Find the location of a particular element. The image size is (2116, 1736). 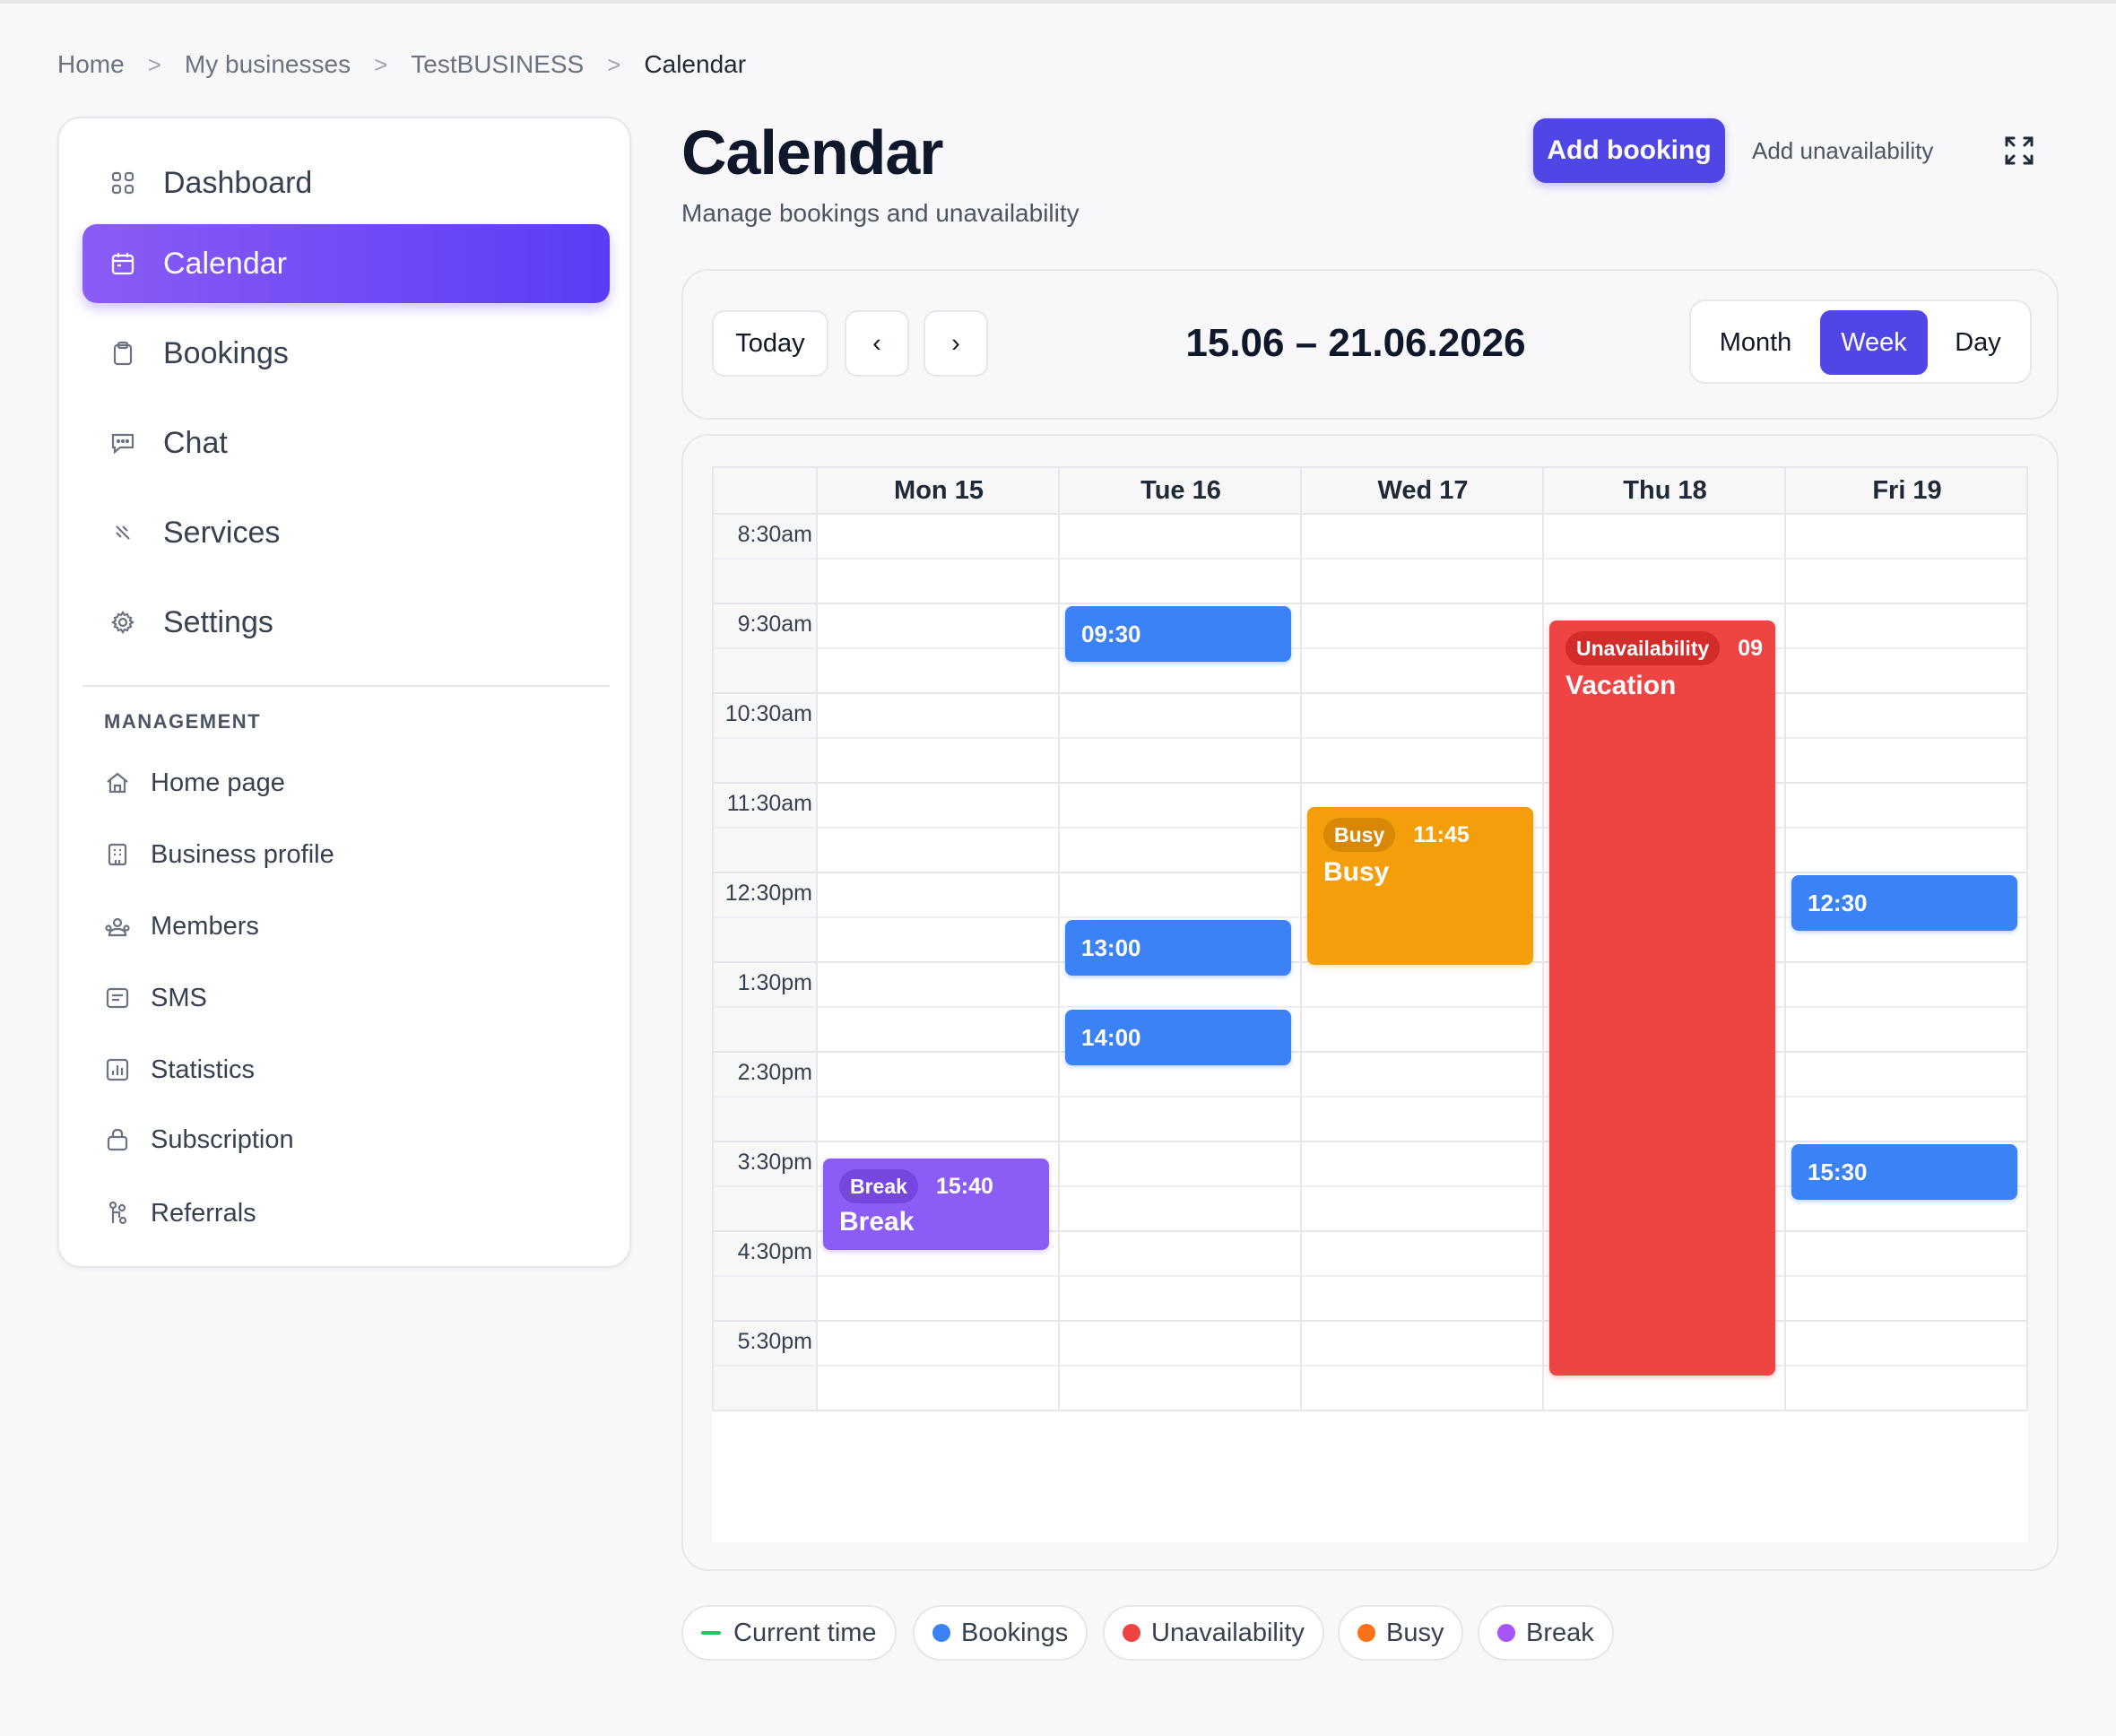

time-label: 9:30am is located at coordinates (774, 624).